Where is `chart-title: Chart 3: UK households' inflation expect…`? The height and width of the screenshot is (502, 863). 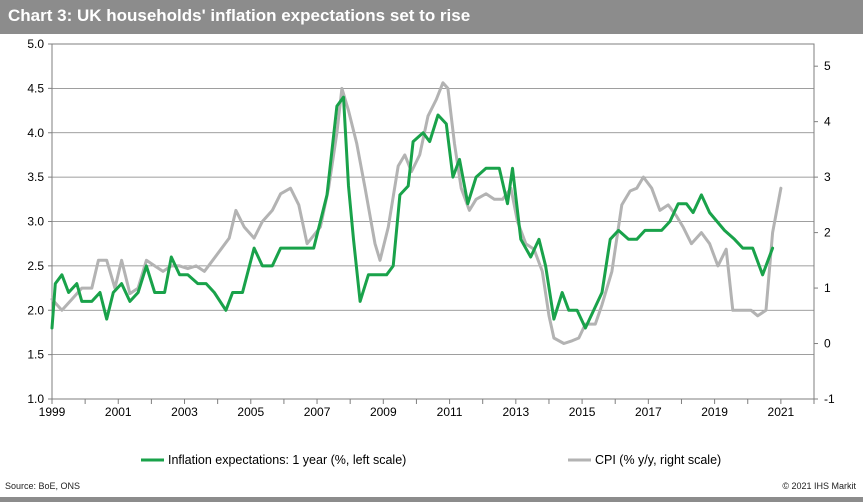 chart-title: Chart 3: UK households' inflation expect… is located at coordinates (239, 15).